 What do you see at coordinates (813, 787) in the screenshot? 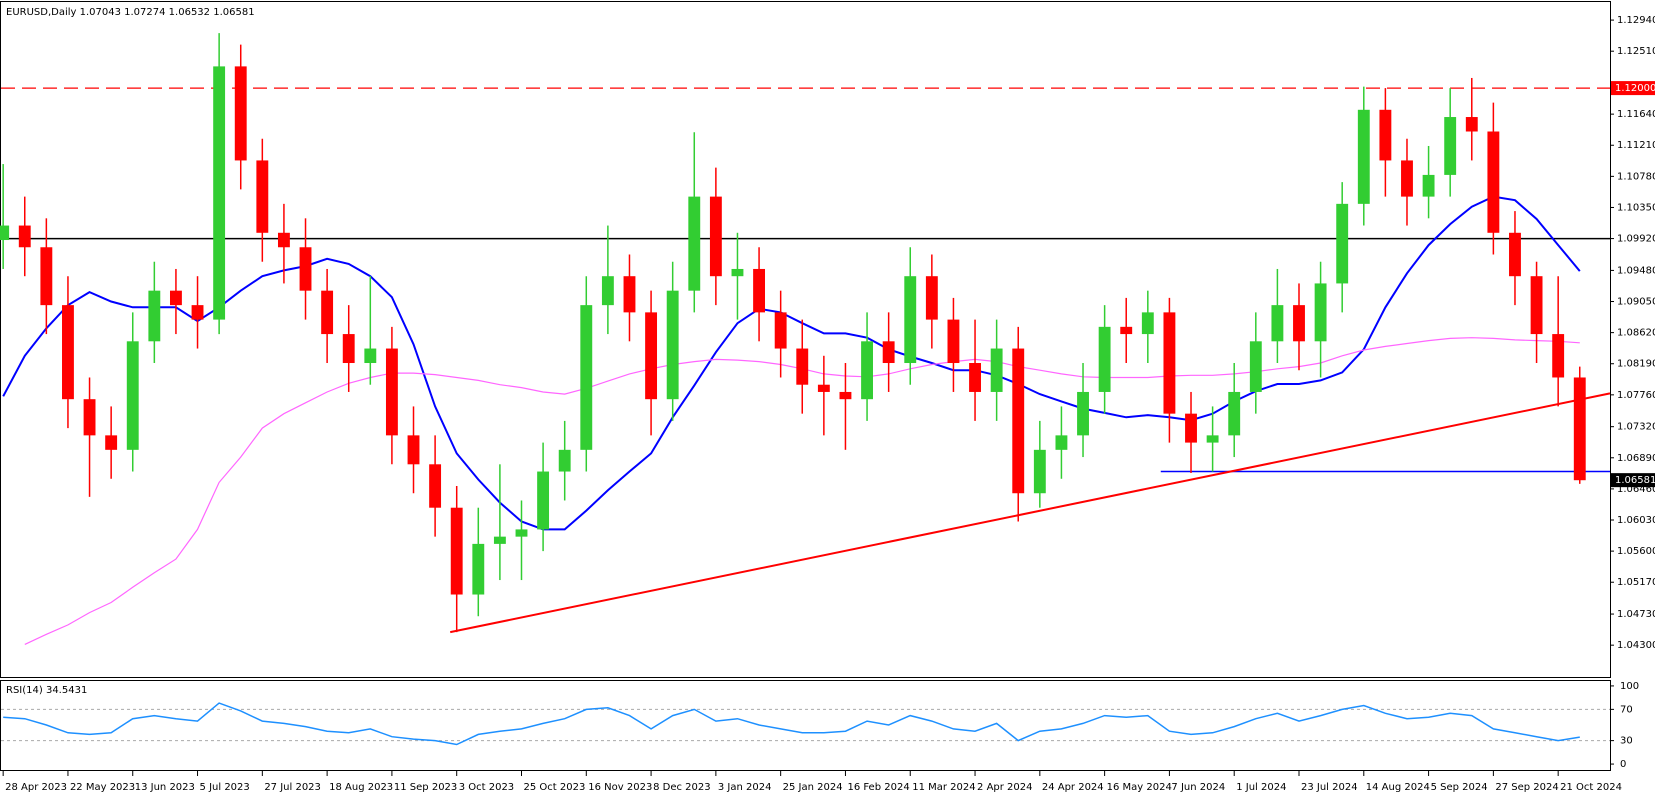
I see `x-tick-label: 25 Jan 2024` at bounding box center [813, 787].